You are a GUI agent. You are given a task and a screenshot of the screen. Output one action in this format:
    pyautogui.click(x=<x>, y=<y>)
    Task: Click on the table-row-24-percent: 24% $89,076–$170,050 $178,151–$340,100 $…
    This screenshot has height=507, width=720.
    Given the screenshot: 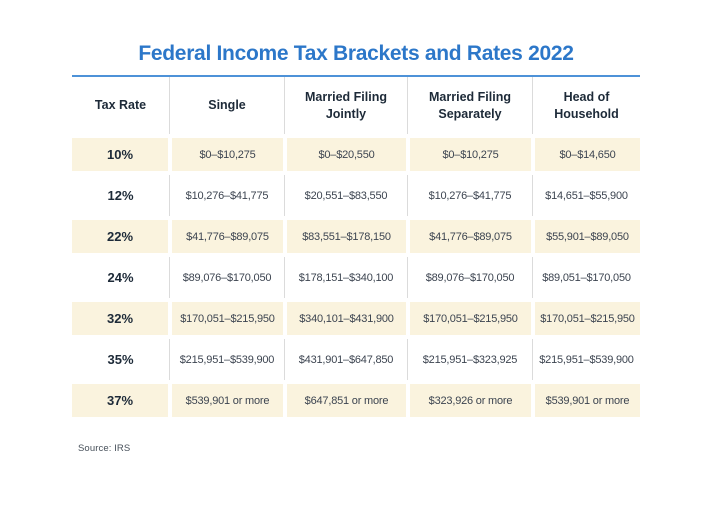 What is the action you would take?
    pyautogui.click(x=356, y=277)
    